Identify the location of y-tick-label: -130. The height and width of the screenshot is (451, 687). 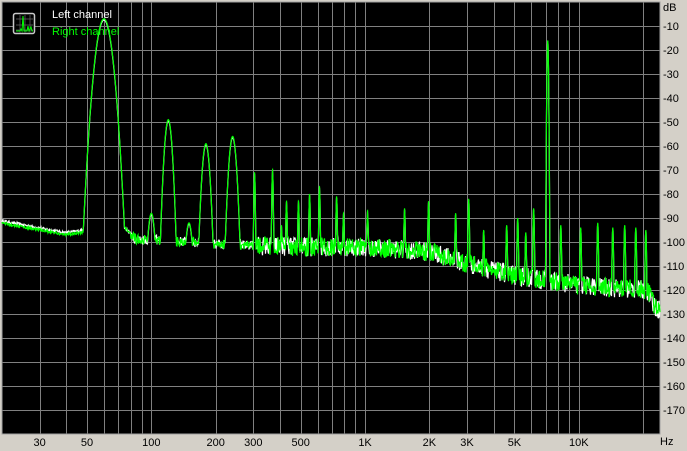
(674, 315).